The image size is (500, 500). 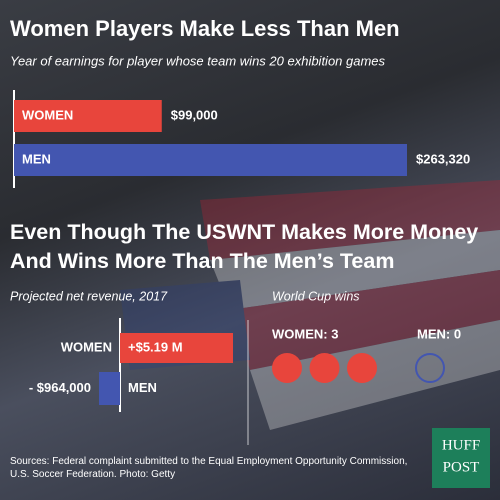 What do you see at coordinates (443, 158) in the screenshot?
I see `value-label: $263,320` at bounding box center [443, 158].